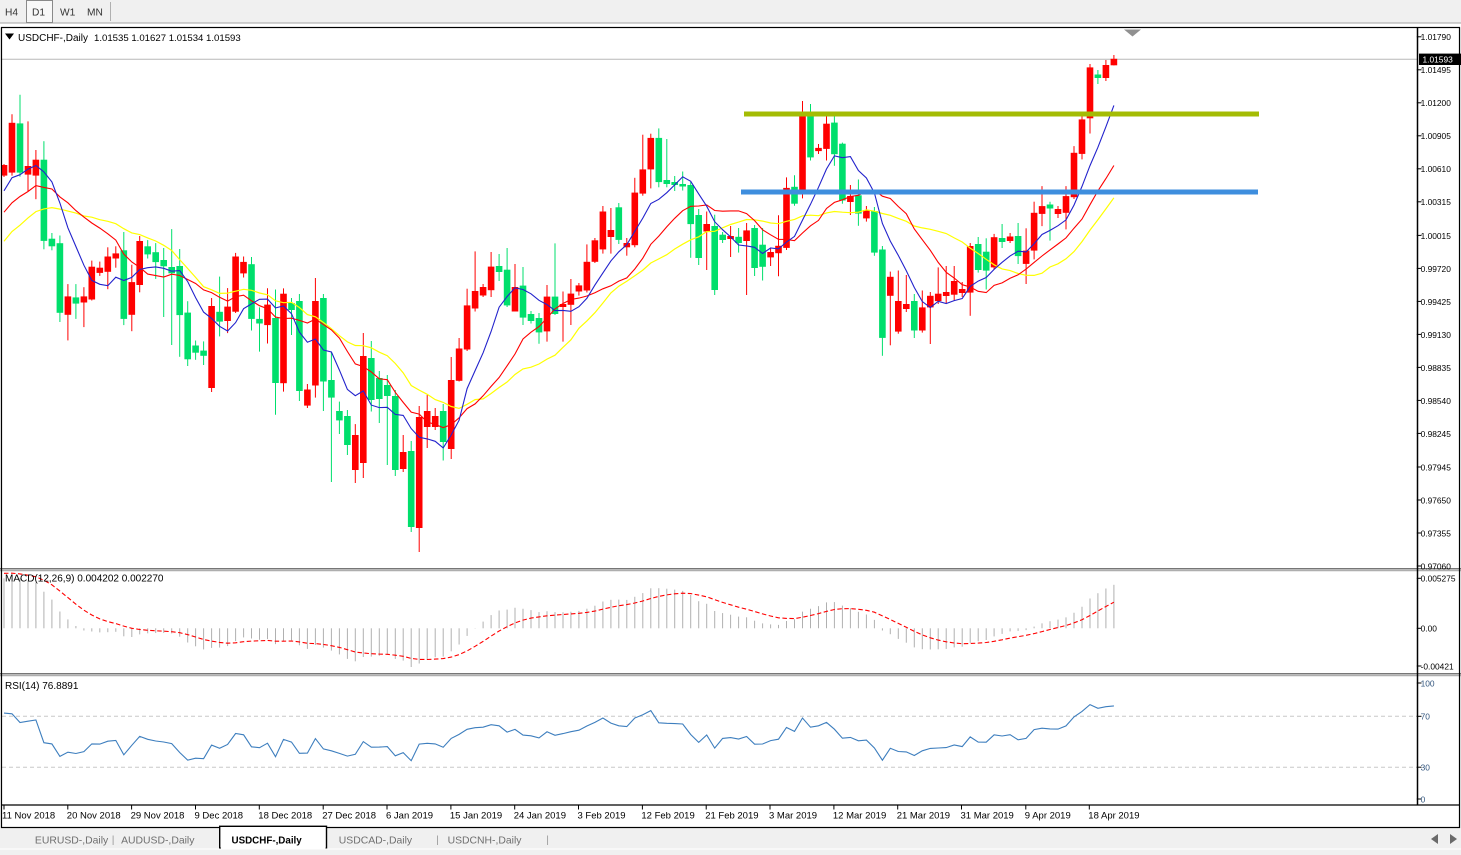 This screenshot has height=855, width=1461. What do you see at coordinates (1436, 302) in the screenshot?
I see `svg-text: 0.99425` at bounding box center [1436, 302].